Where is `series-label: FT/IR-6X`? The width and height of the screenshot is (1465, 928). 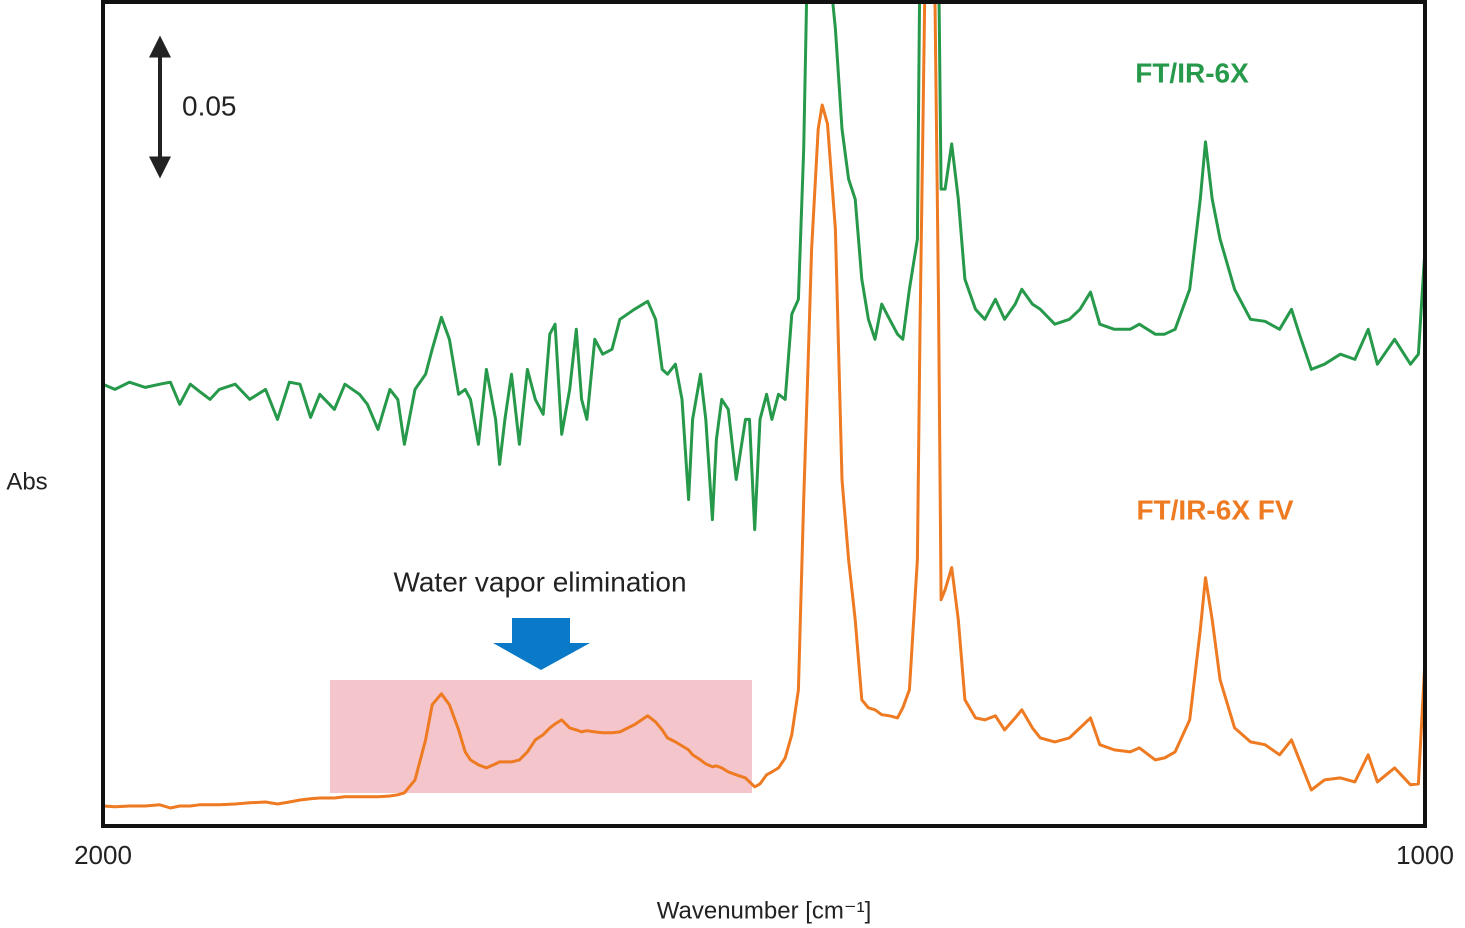
series-label: FT/IR-6X is located at coordinates (1192, 72).